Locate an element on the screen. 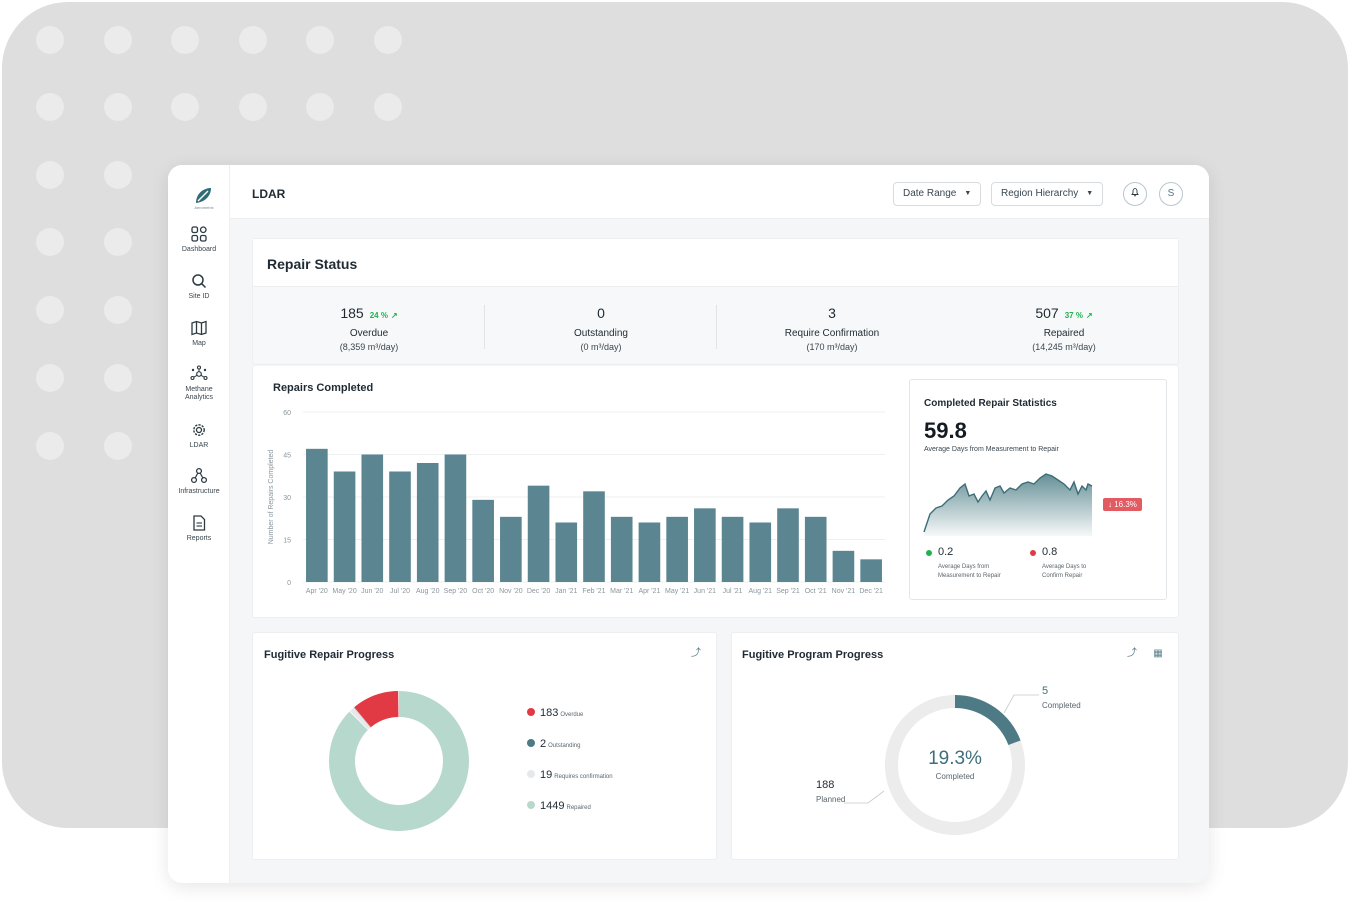 This screenshot has width=1349, height=914. x-tick-label: Oct '20 is located at coordinates (483, 591).